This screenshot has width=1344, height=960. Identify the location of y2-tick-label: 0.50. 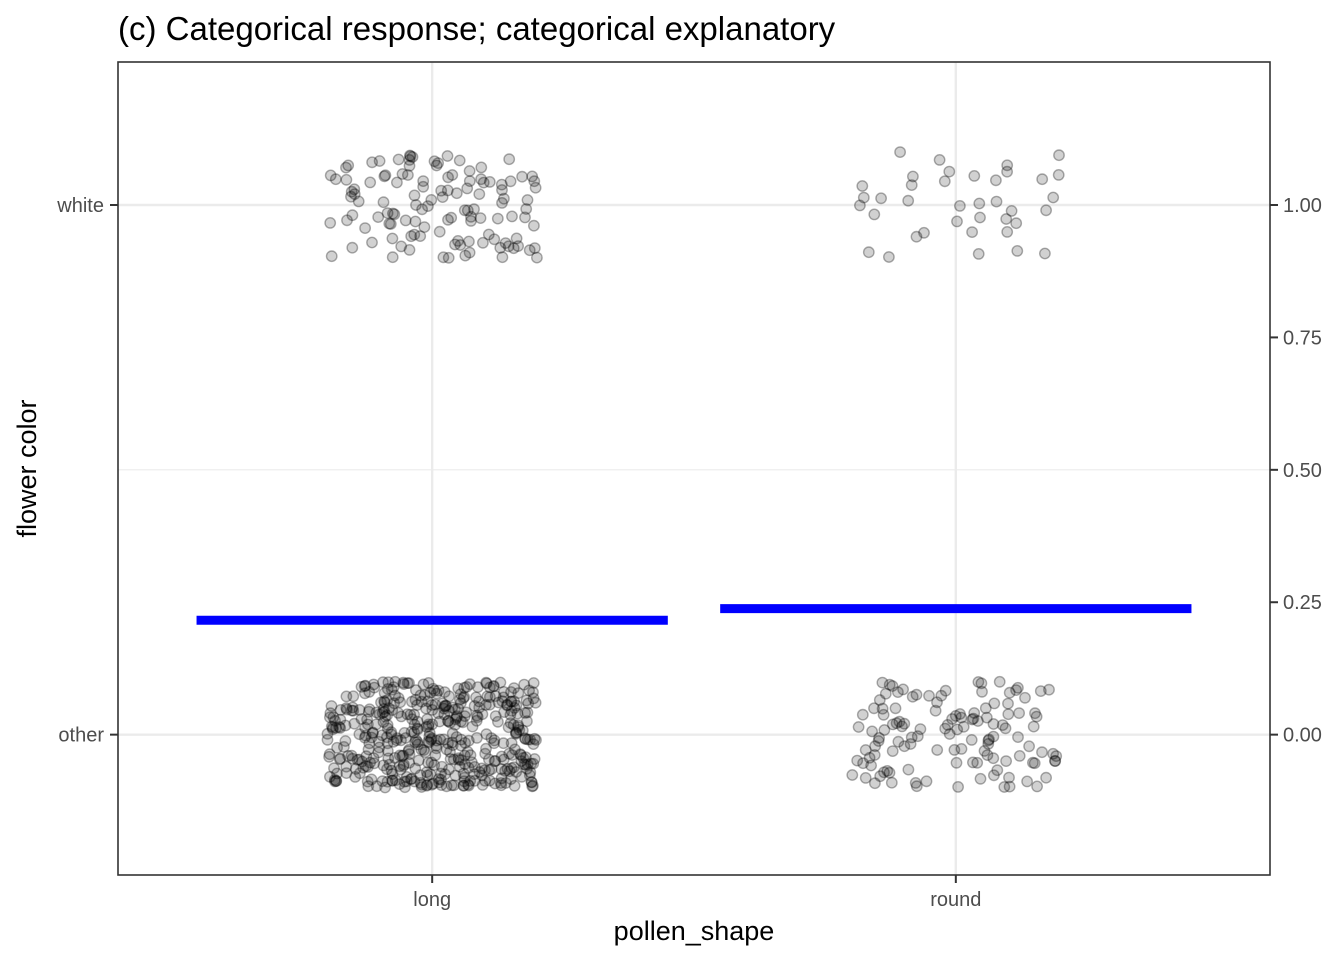
(1302, 471).